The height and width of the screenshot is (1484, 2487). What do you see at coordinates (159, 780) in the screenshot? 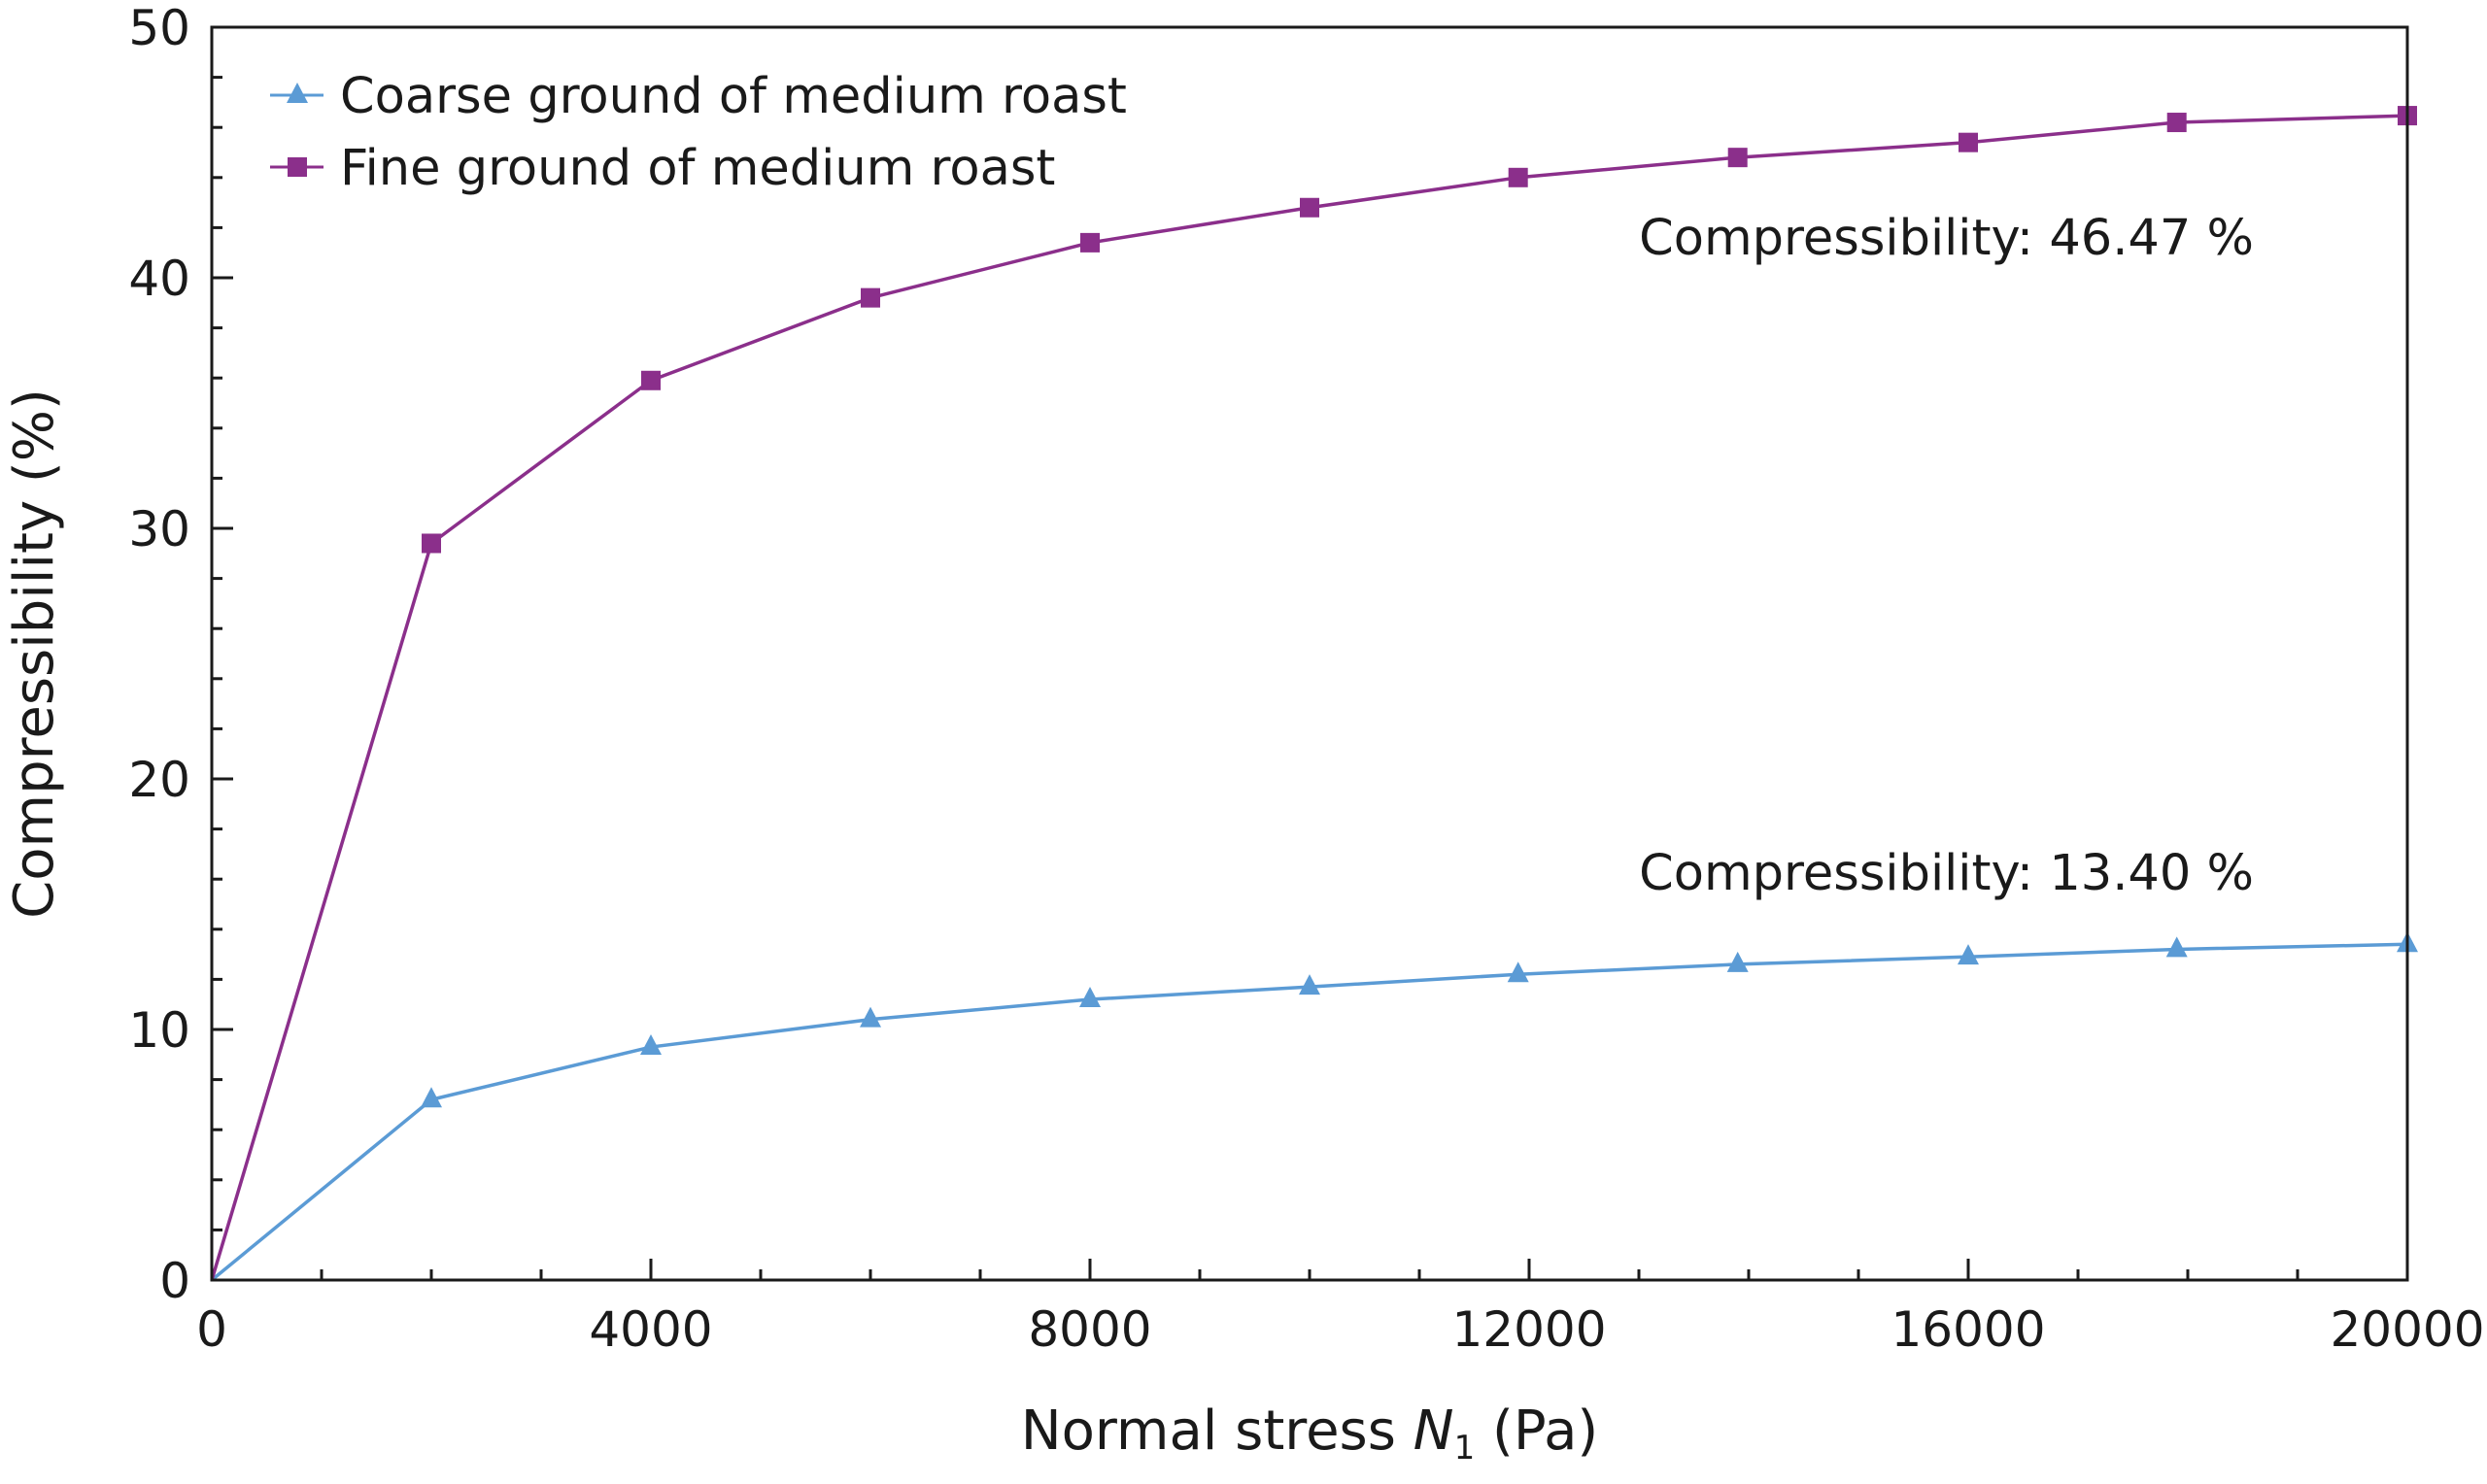
I see `y-tick-label: 20` at bounding box center [159, 780].